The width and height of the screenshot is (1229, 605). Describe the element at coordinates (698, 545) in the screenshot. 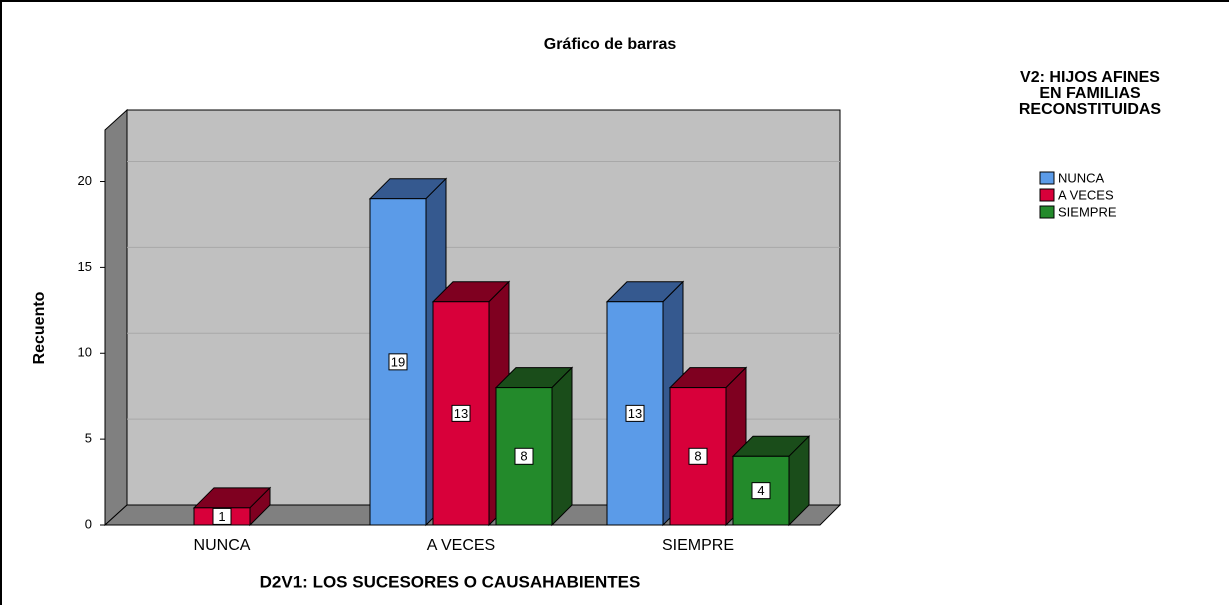

I see `x-tick-label: SIEMPRE` at that location.